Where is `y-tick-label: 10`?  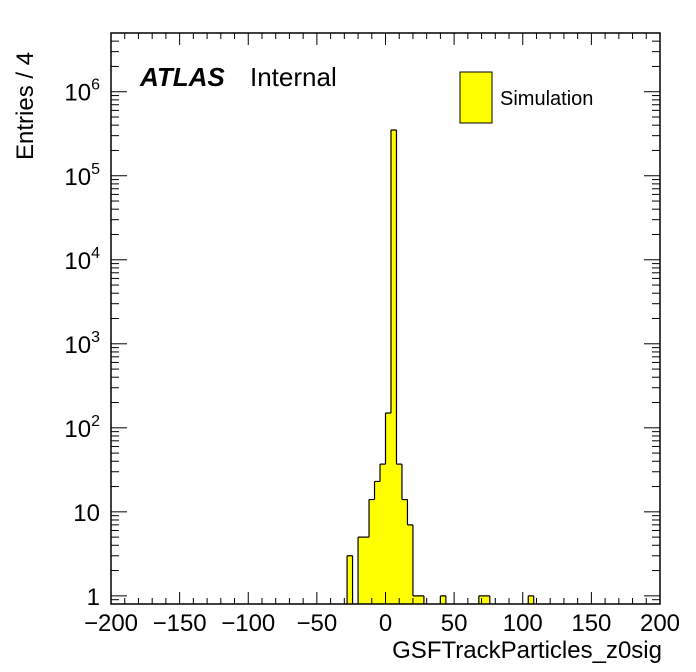
y-tick-label: 10 is located at coordinates (86, 513).